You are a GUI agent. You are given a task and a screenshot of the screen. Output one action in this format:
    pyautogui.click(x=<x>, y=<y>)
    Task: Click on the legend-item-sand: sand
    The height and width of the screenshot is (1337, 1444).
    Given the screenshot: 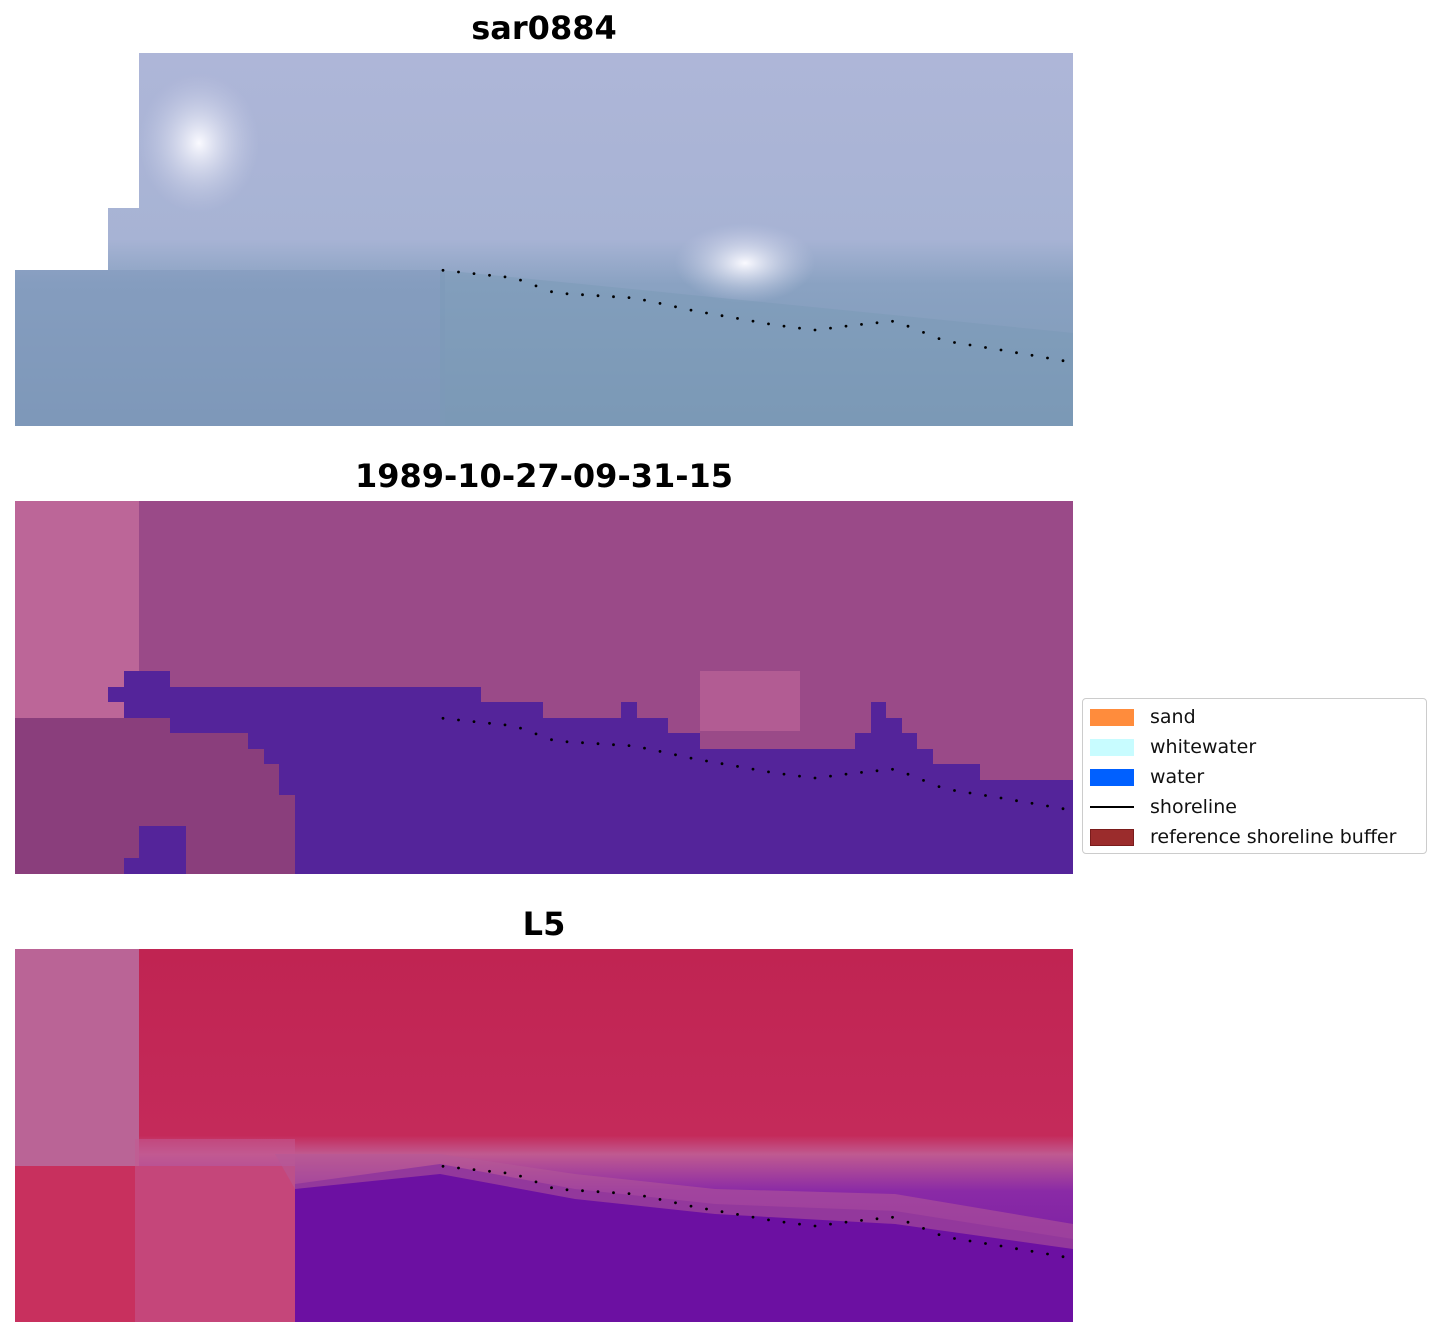 What is the action you would take?
    pyautogui.click(x=1143, y=717)
    